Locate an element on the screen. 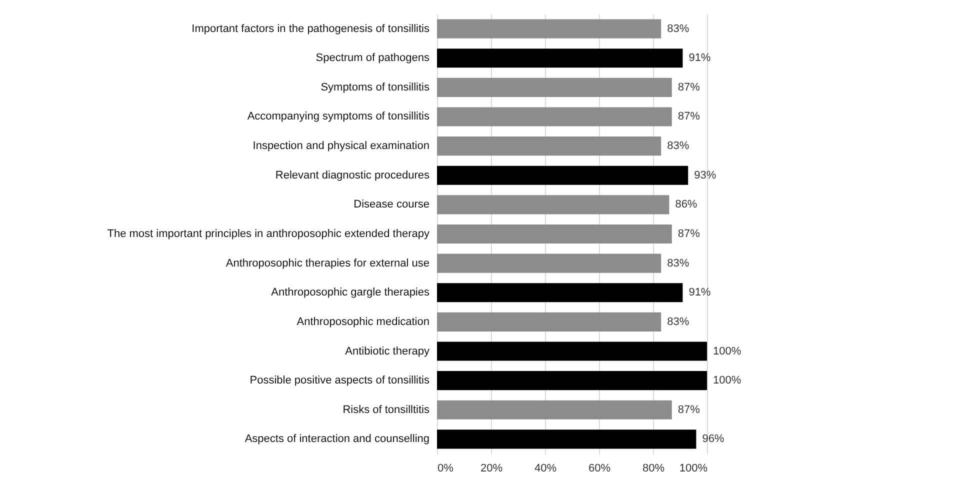 This screenshot has height=490, width=953. y-tick-label: Possible positive aspects of tonsillitis is located at coordinates (340, 380).